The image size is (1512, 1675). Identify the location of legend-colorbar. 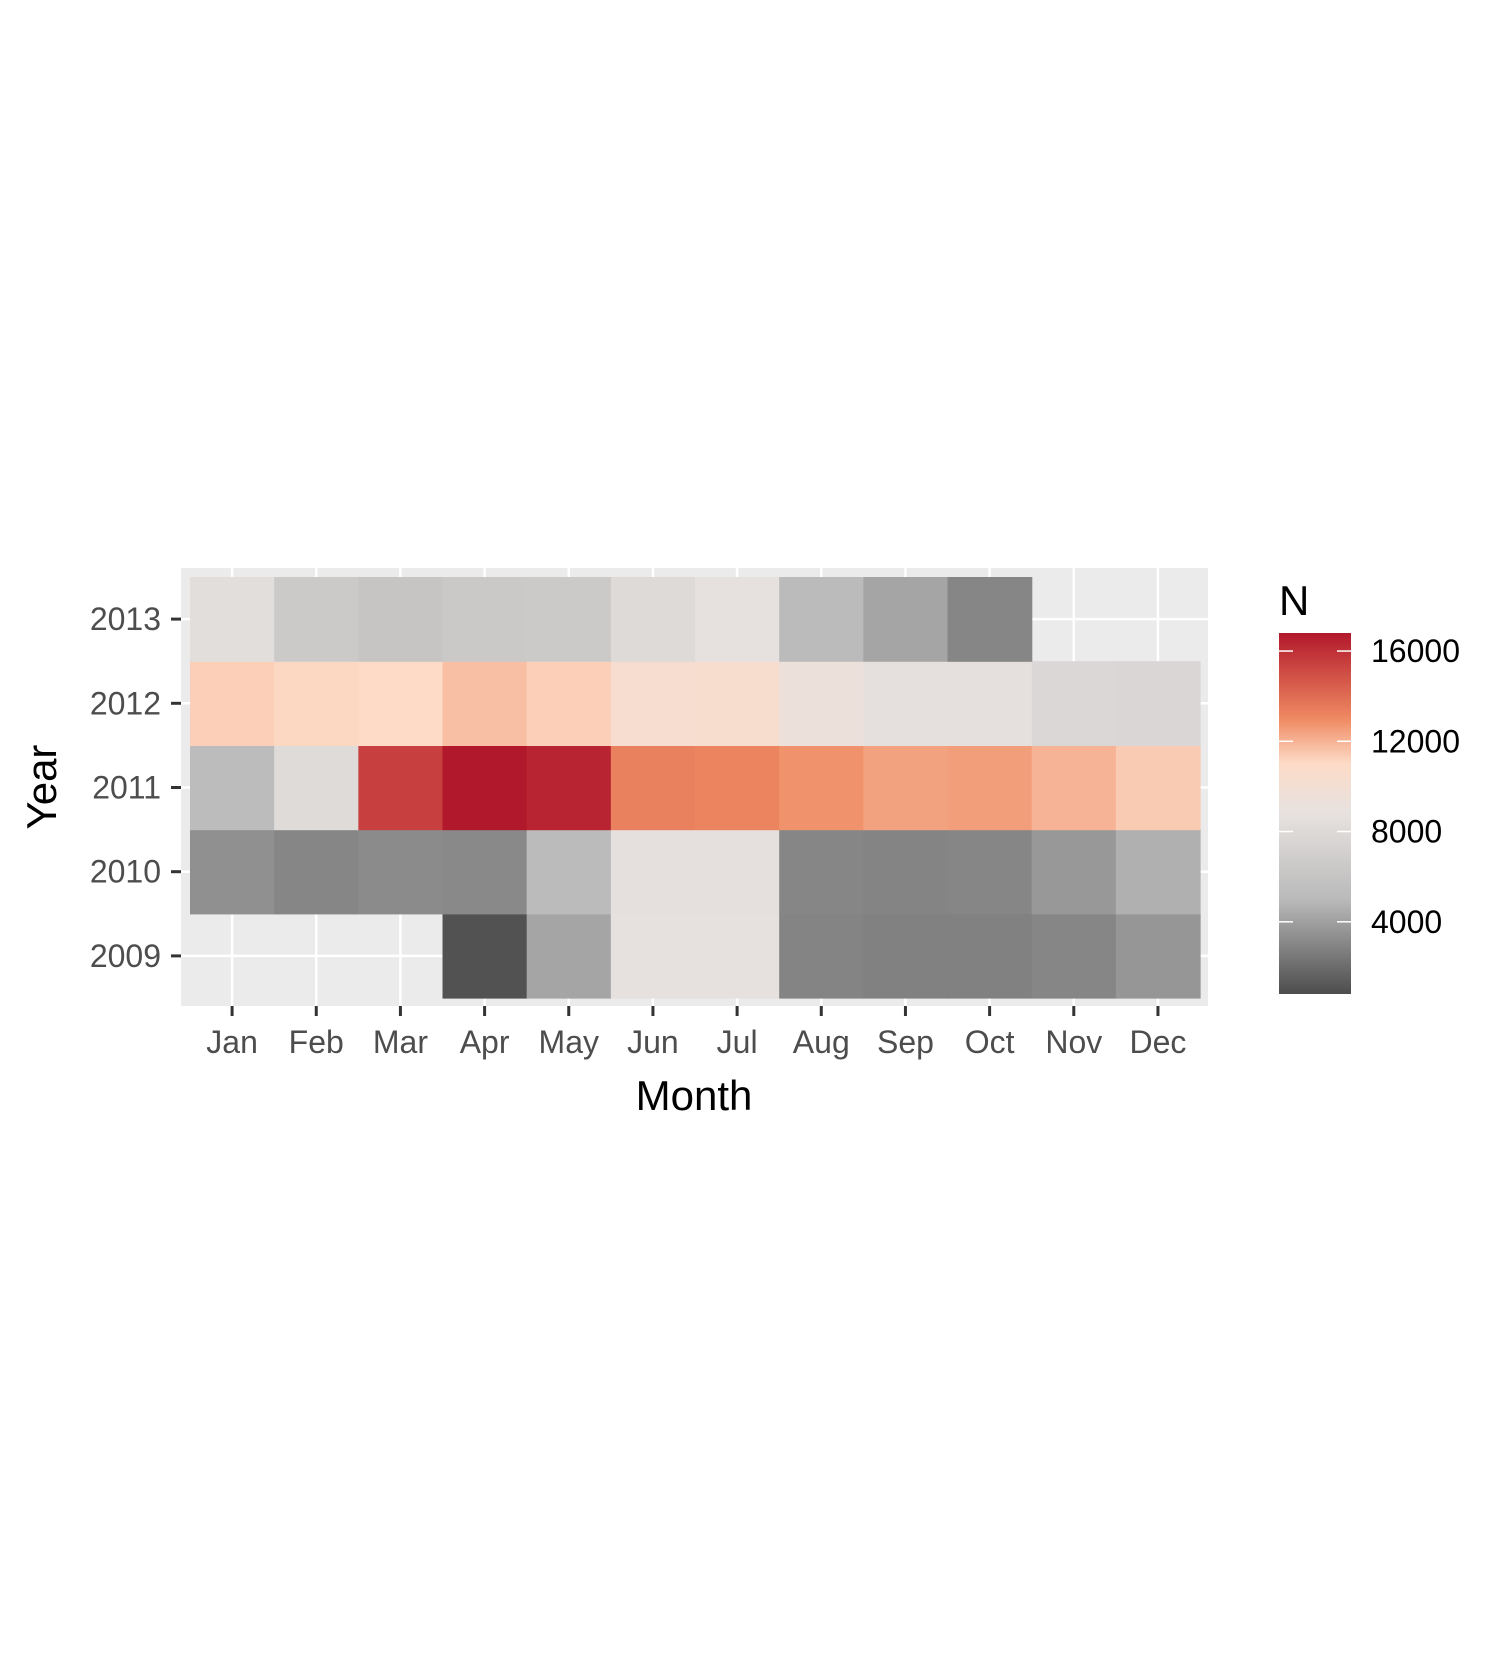
(1315, 813).